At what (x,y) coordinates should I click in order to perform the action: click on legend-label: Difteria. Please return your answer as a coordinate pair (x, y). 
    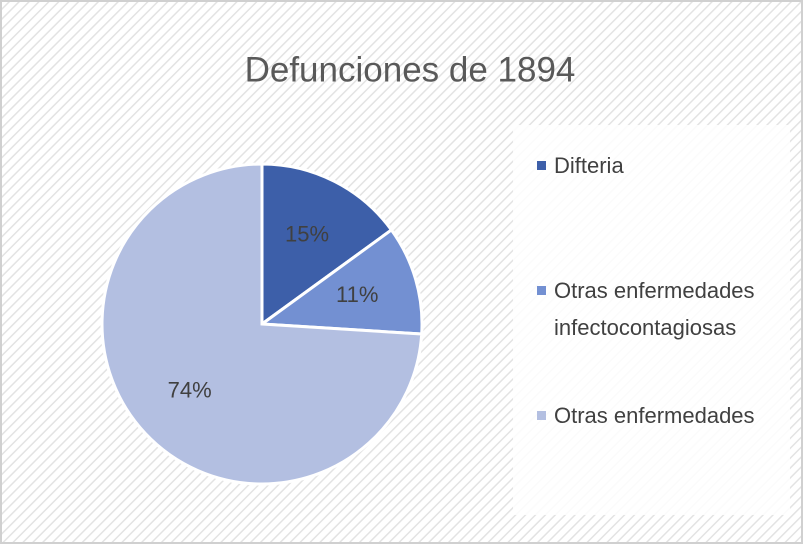
    Looking at the image, I should click on (589, 165).